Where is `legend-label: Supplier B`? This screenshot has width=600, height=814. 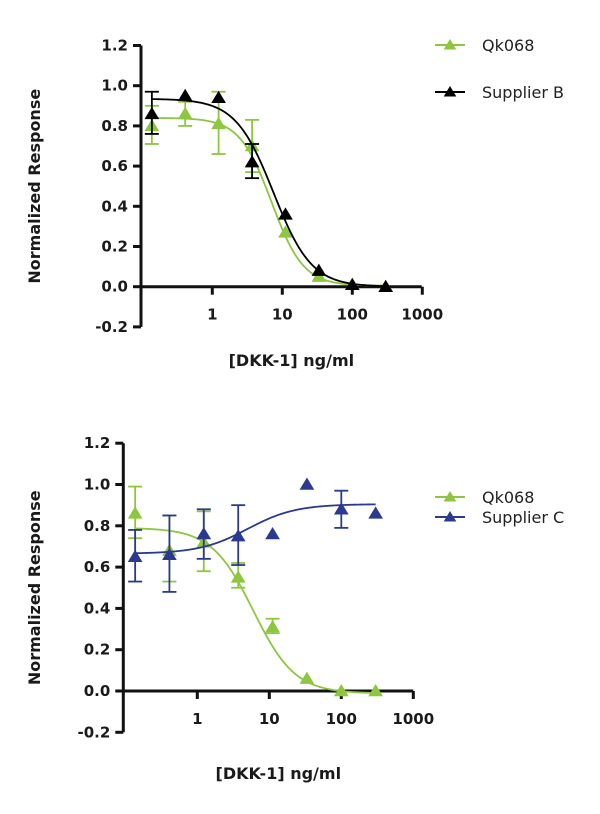 legend-label: Supplier B is located at coordinates (523, 92).